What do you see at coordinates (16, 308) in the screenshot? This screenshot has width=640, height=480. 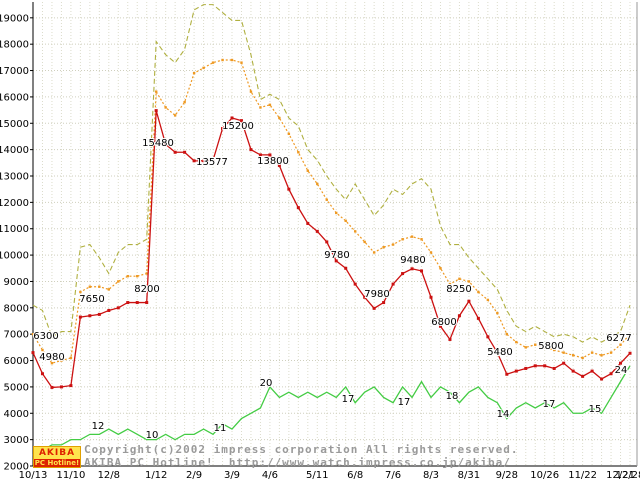 I see `y-axis-label: 8000` at bounding box center [16, 308].